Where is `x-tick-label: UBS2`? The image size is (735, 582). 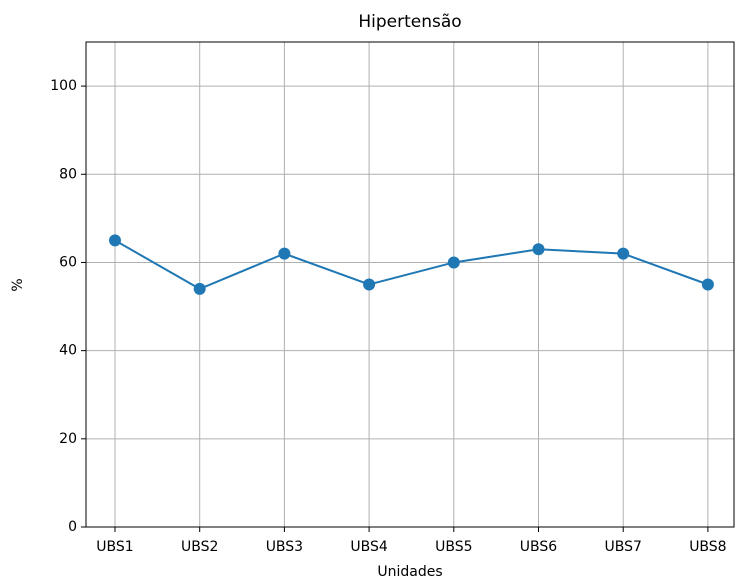 x-tick-label: UBS2 is located at coordinates (199, 547).